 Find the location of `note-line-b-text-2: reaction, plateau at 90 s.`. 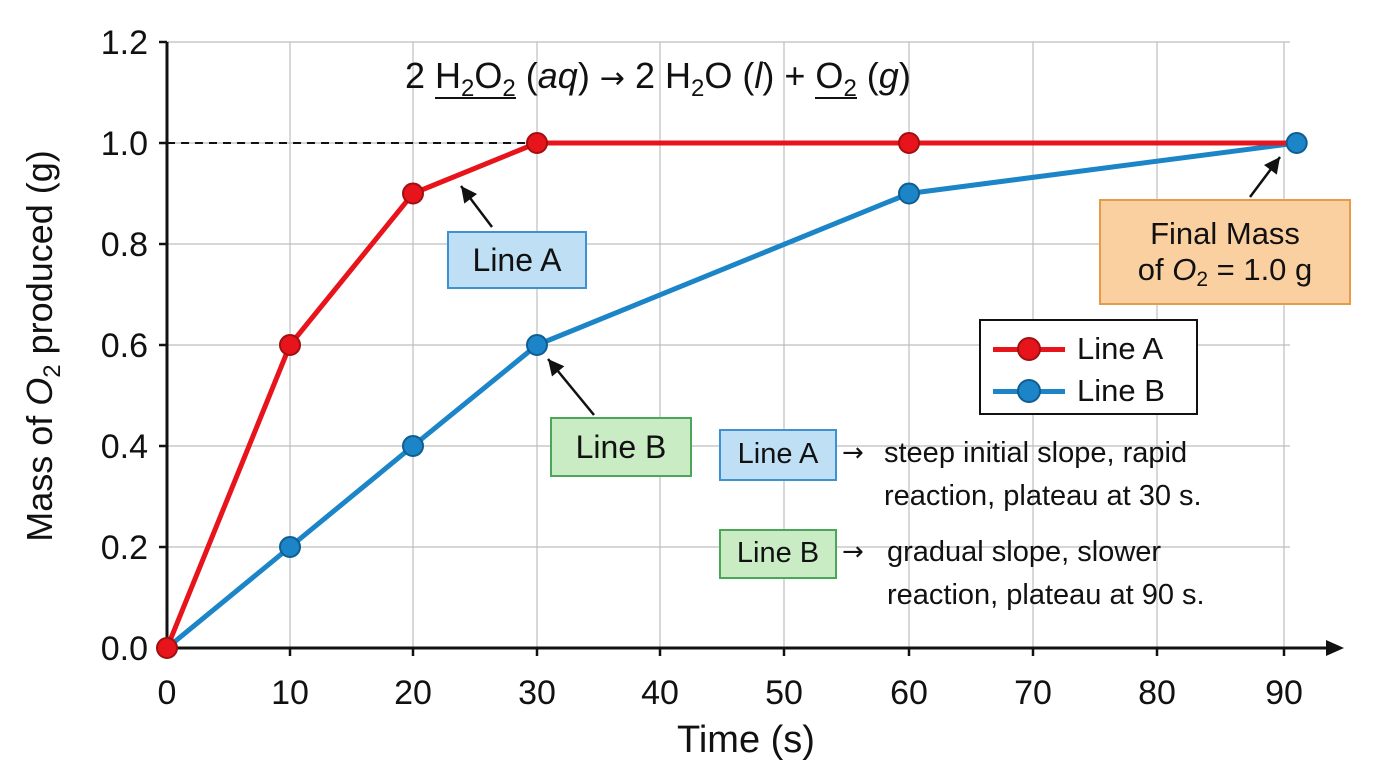

note-line-b-text-2: reaction, plateau at 90 s. is located at coordinates (1046, 595).